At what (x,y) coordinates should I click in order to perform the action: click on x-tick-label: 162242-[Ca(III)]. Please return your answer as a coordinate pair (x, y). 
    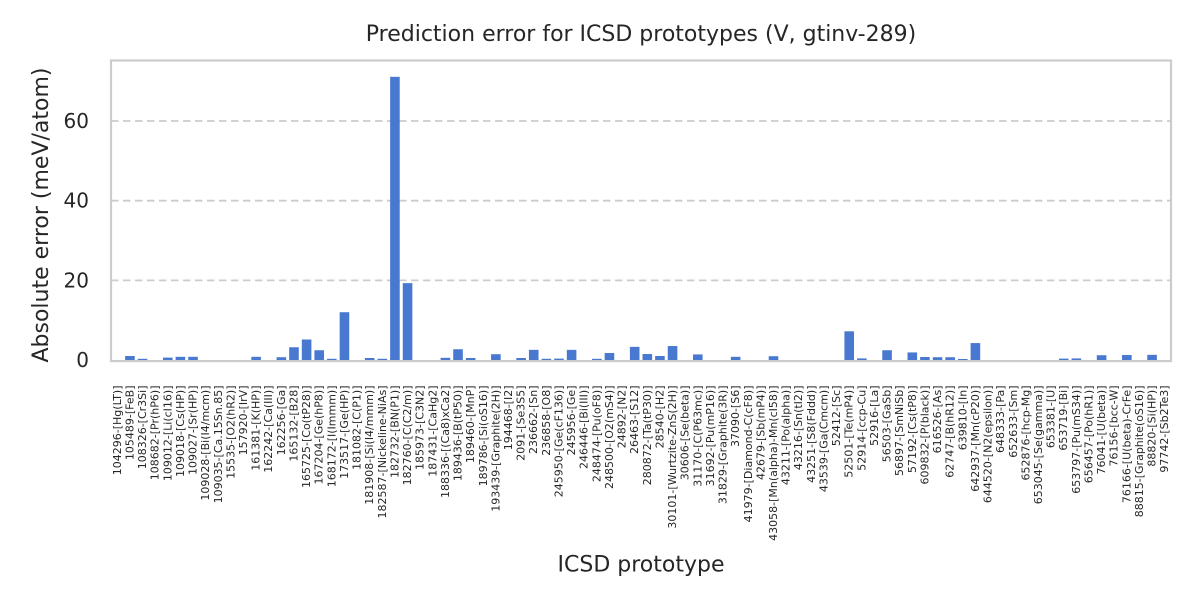
    Looking at the image, I should click on (268, 429).